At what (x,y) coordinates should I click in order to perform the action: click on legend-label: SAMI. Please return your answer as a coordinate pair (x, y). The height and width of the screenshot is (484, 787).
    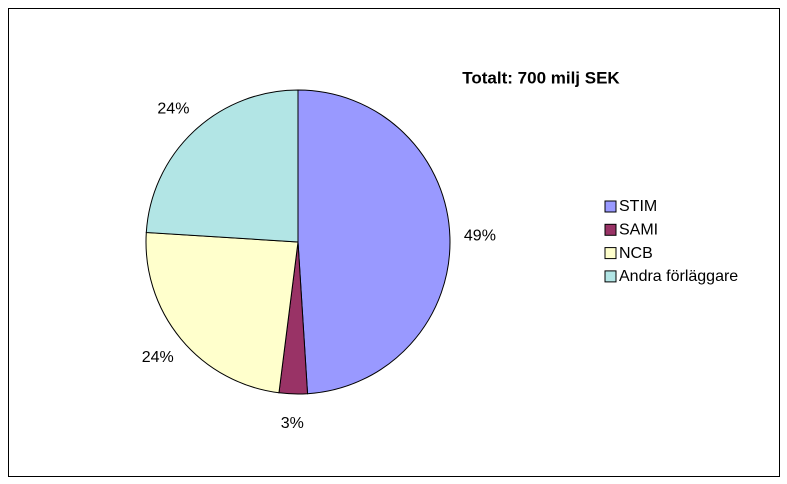
    Looking at the image, I should click on (638, 230).